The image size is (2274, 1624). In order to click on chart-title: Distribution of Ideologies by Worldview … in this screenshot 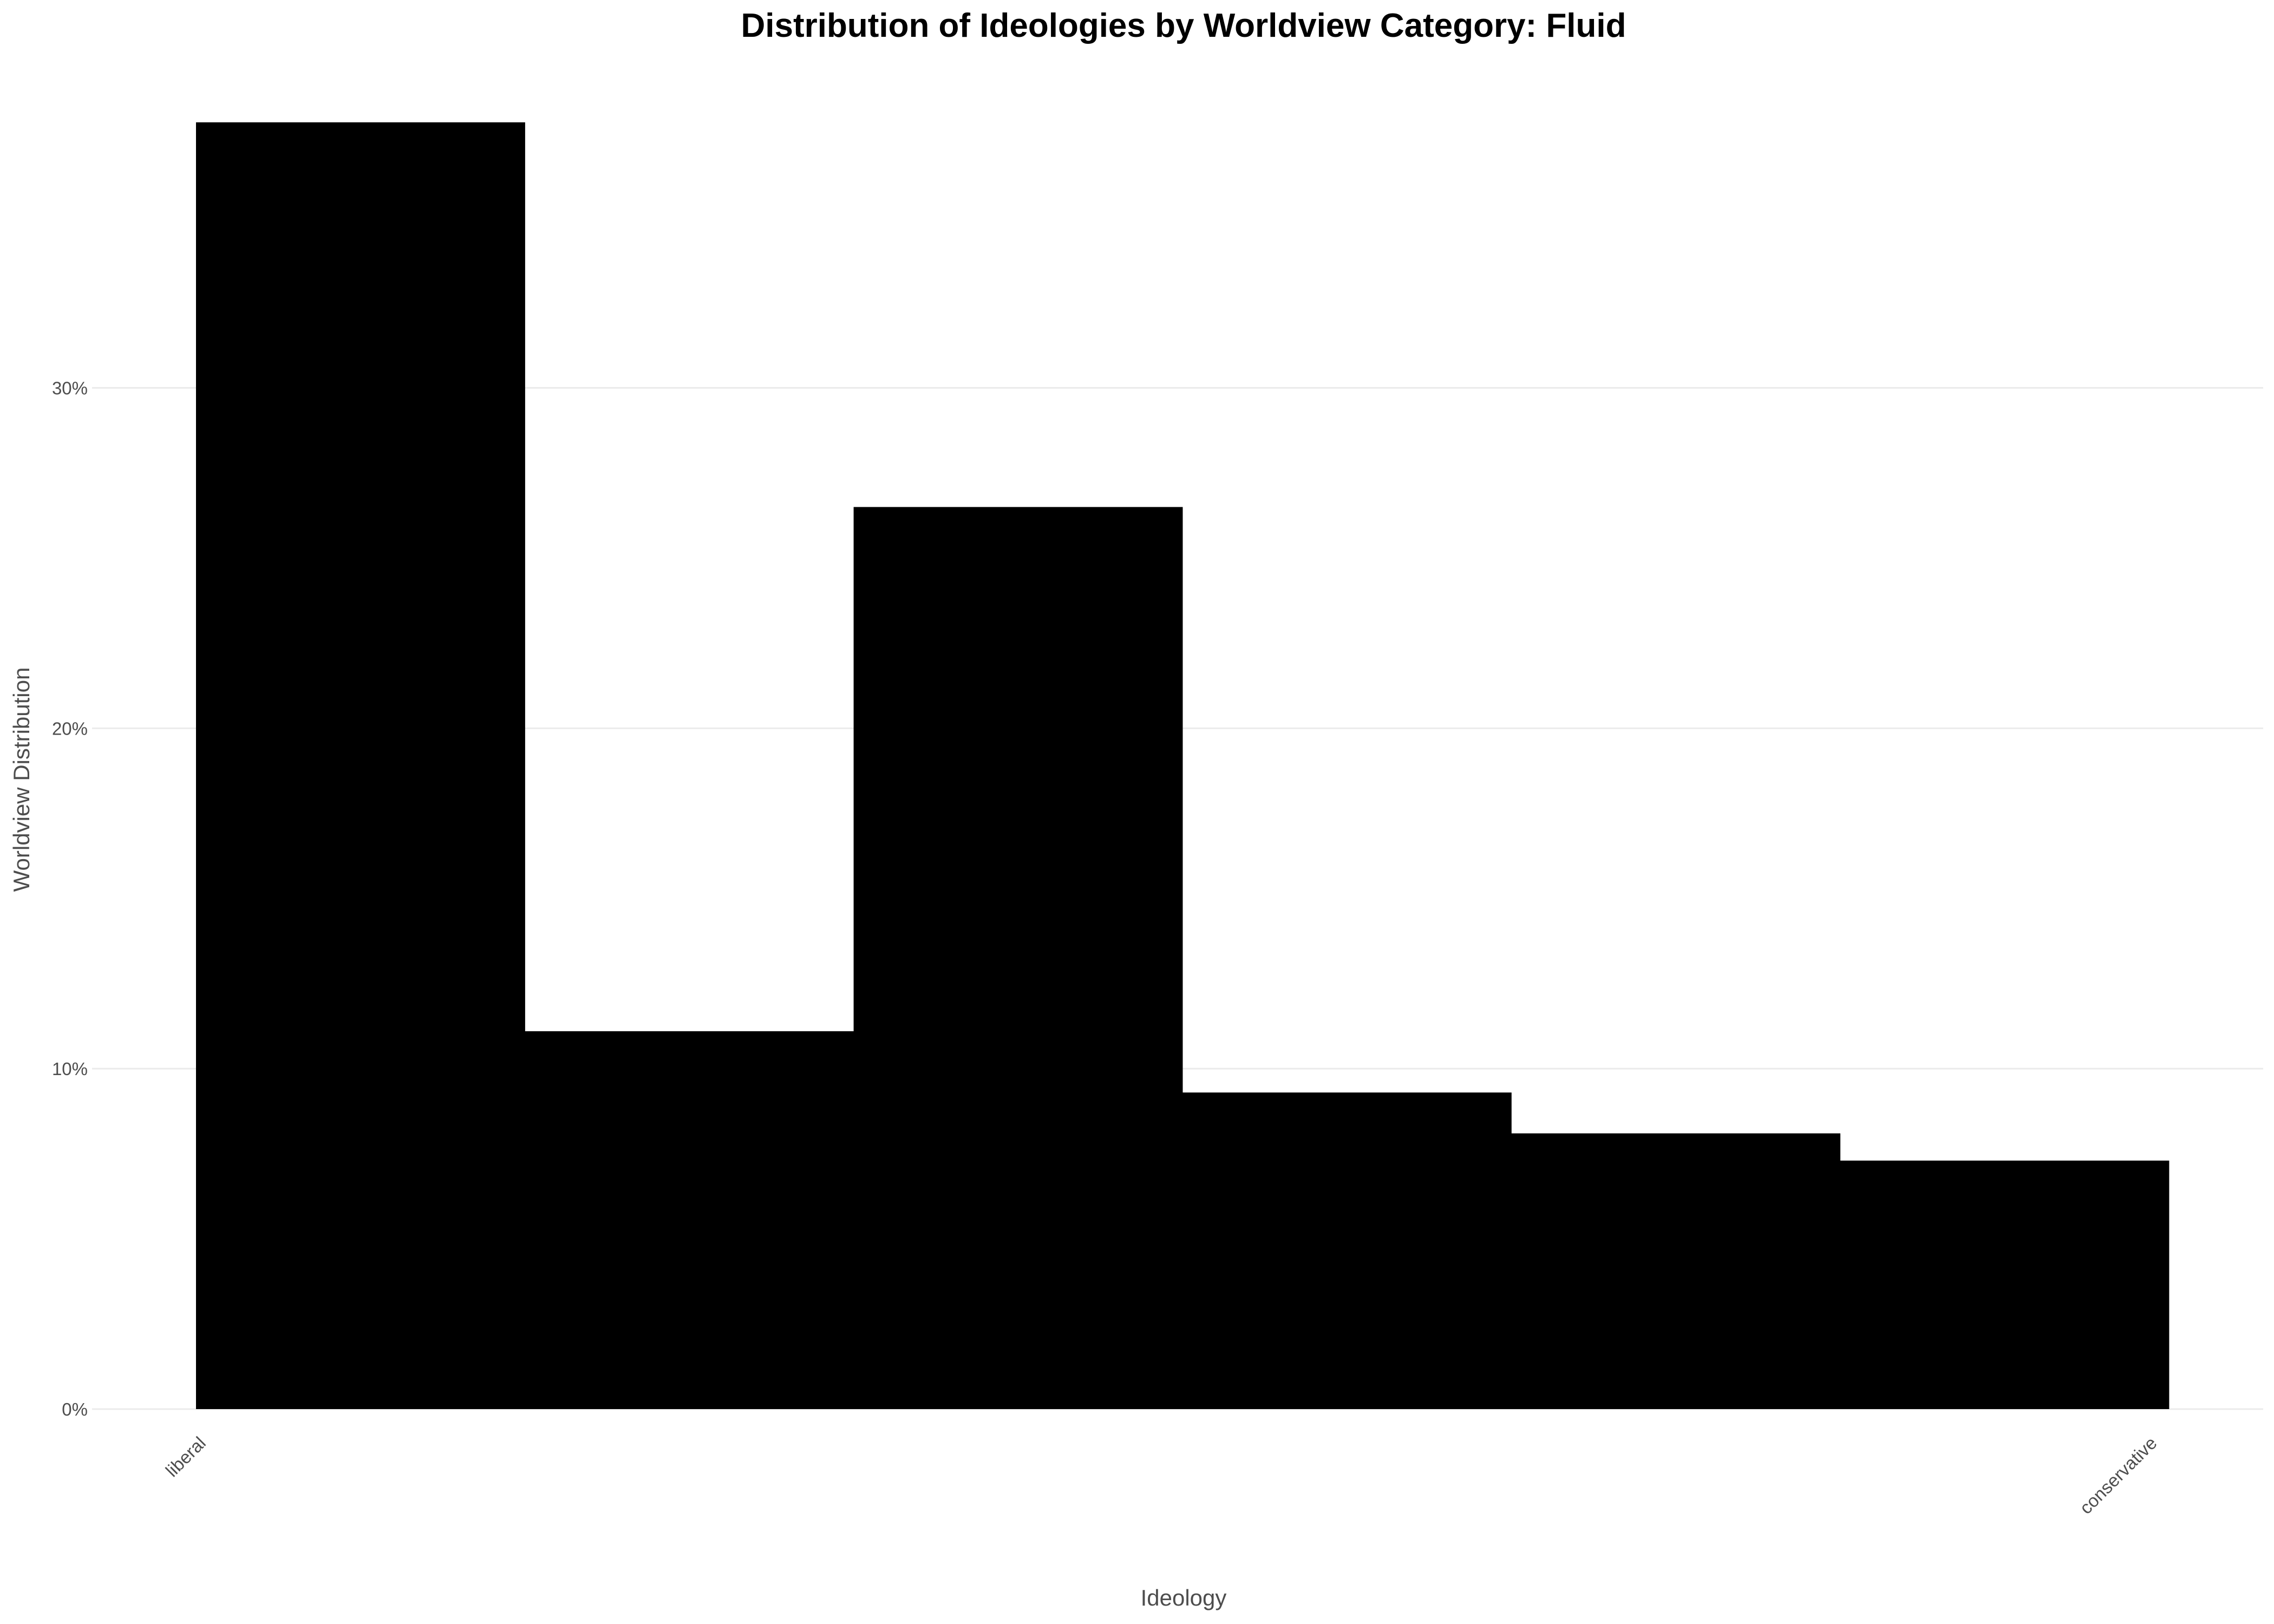, I will do `click(1184, 25)`.